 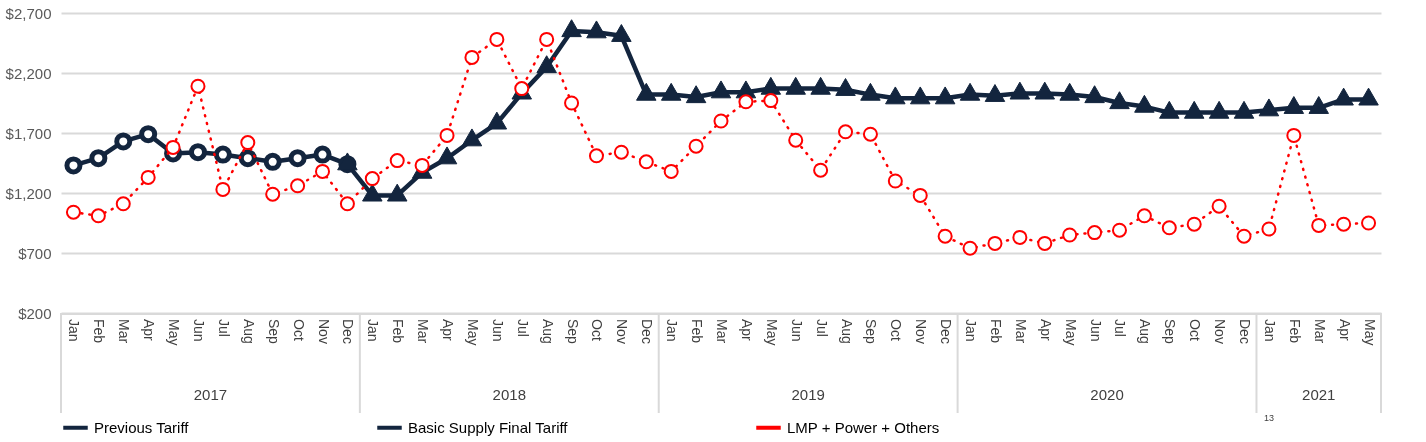 What do you see at coordinates (488, 427) in the screenshot?
I see `legend-label: Basic Supply Final Tariff` at bounding box center [488, 427].